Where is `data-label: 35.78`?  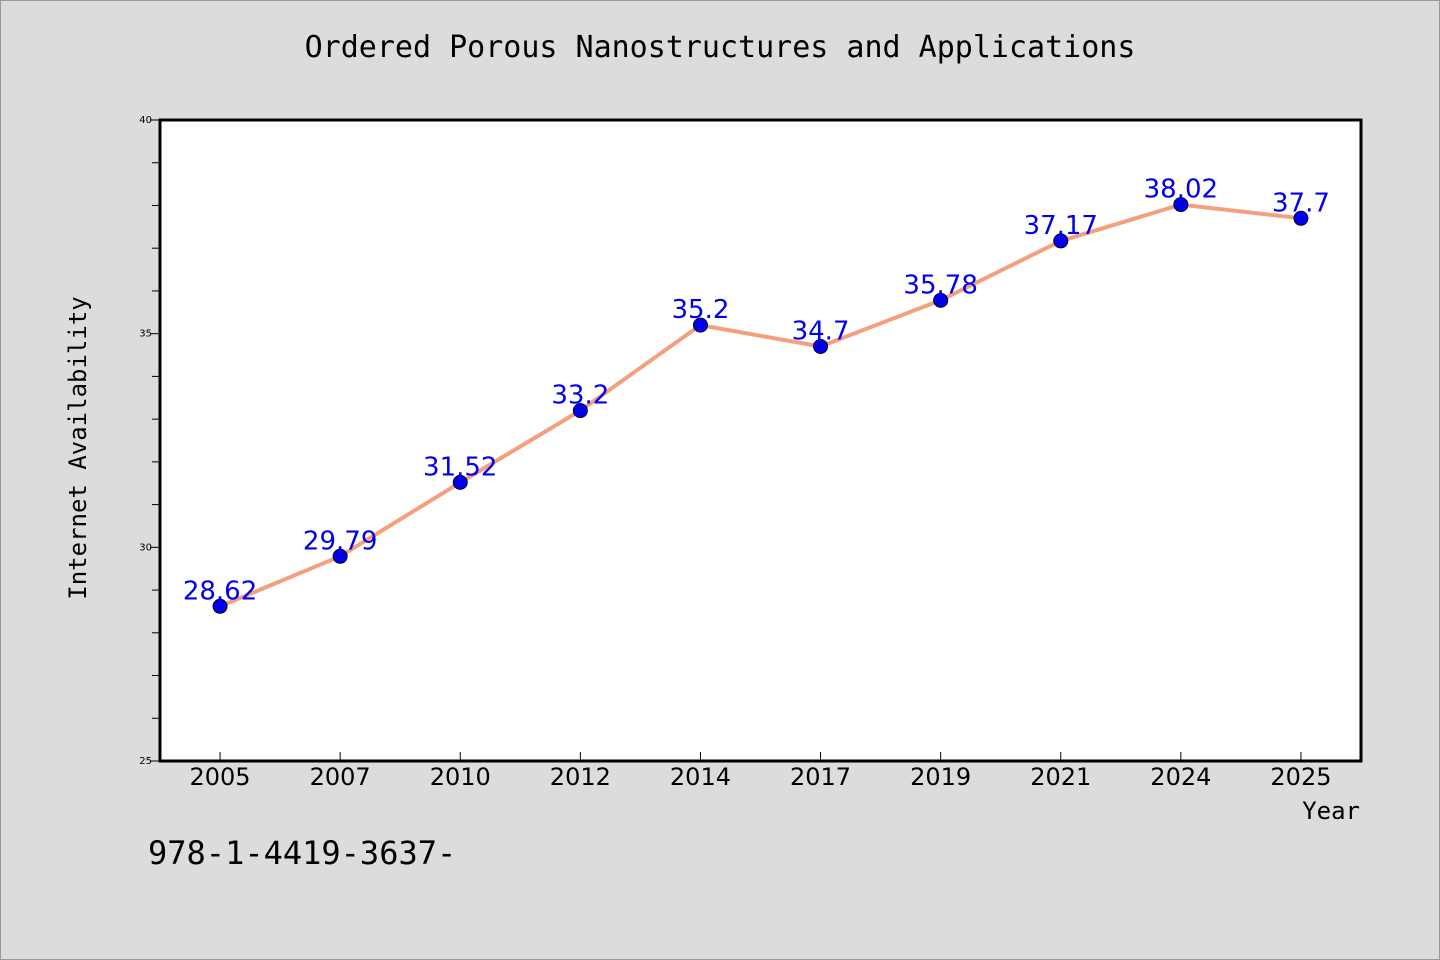 data-label: 35.78 is located at coordinates (940, 285).